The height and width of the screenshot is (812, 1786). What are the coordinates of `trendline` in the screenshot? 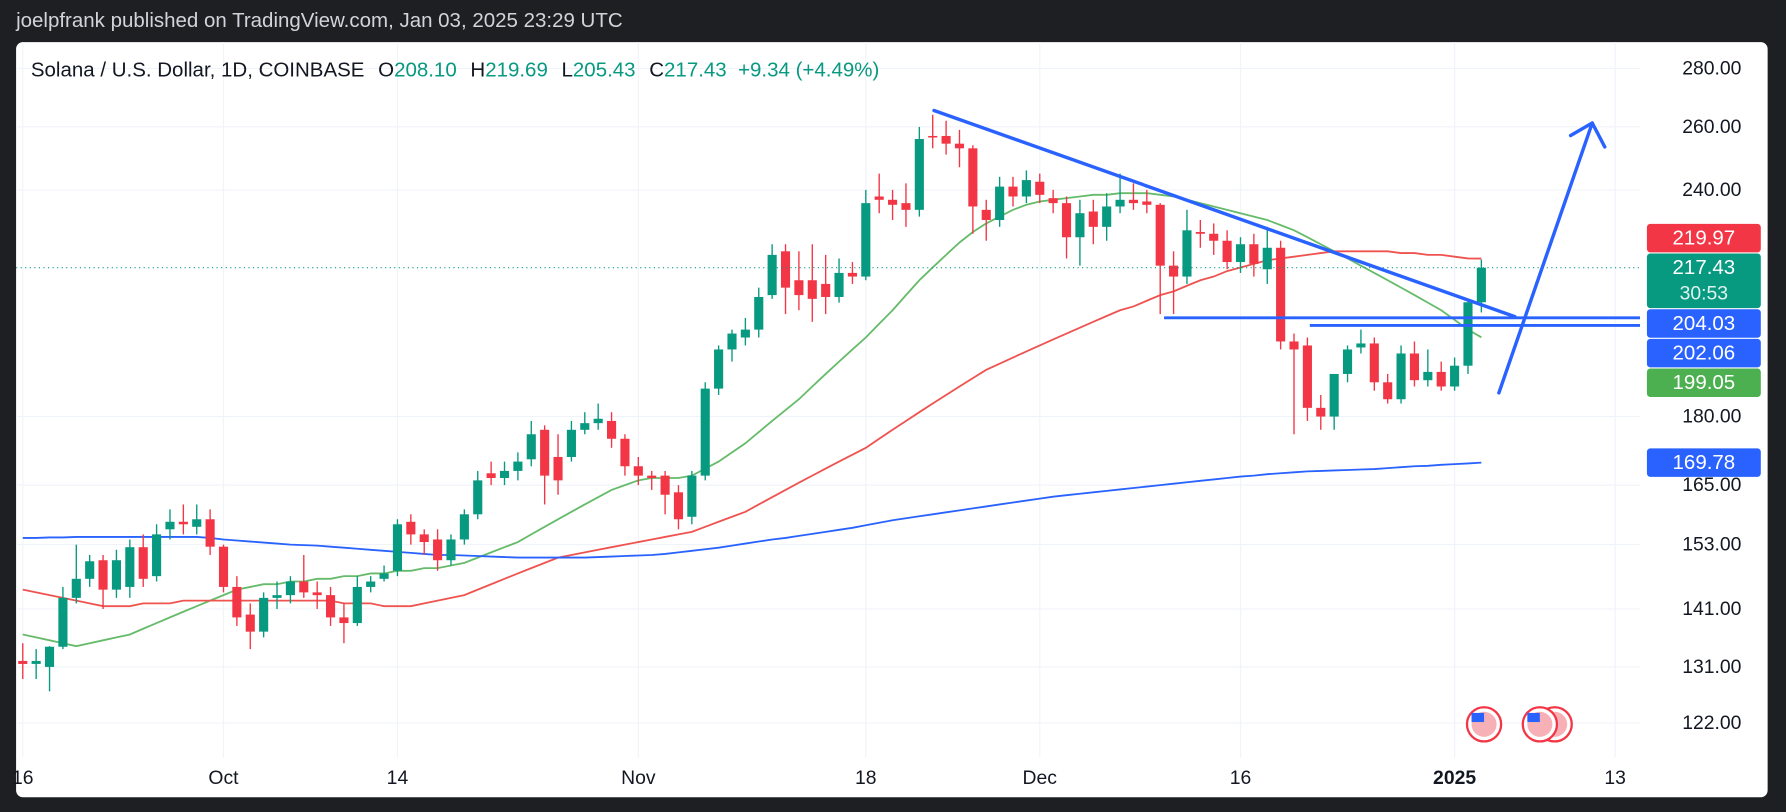 It's located at (1224, 213).